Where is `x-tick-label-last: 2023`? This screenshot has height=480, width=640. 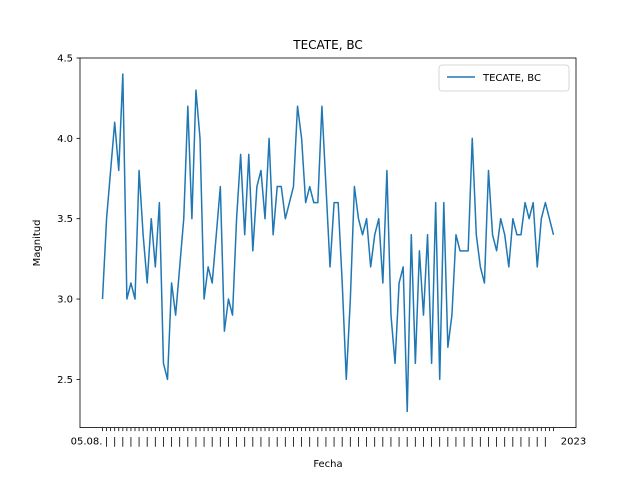 x-tick-label-last: 2023 is located at coordinates (573, 442).